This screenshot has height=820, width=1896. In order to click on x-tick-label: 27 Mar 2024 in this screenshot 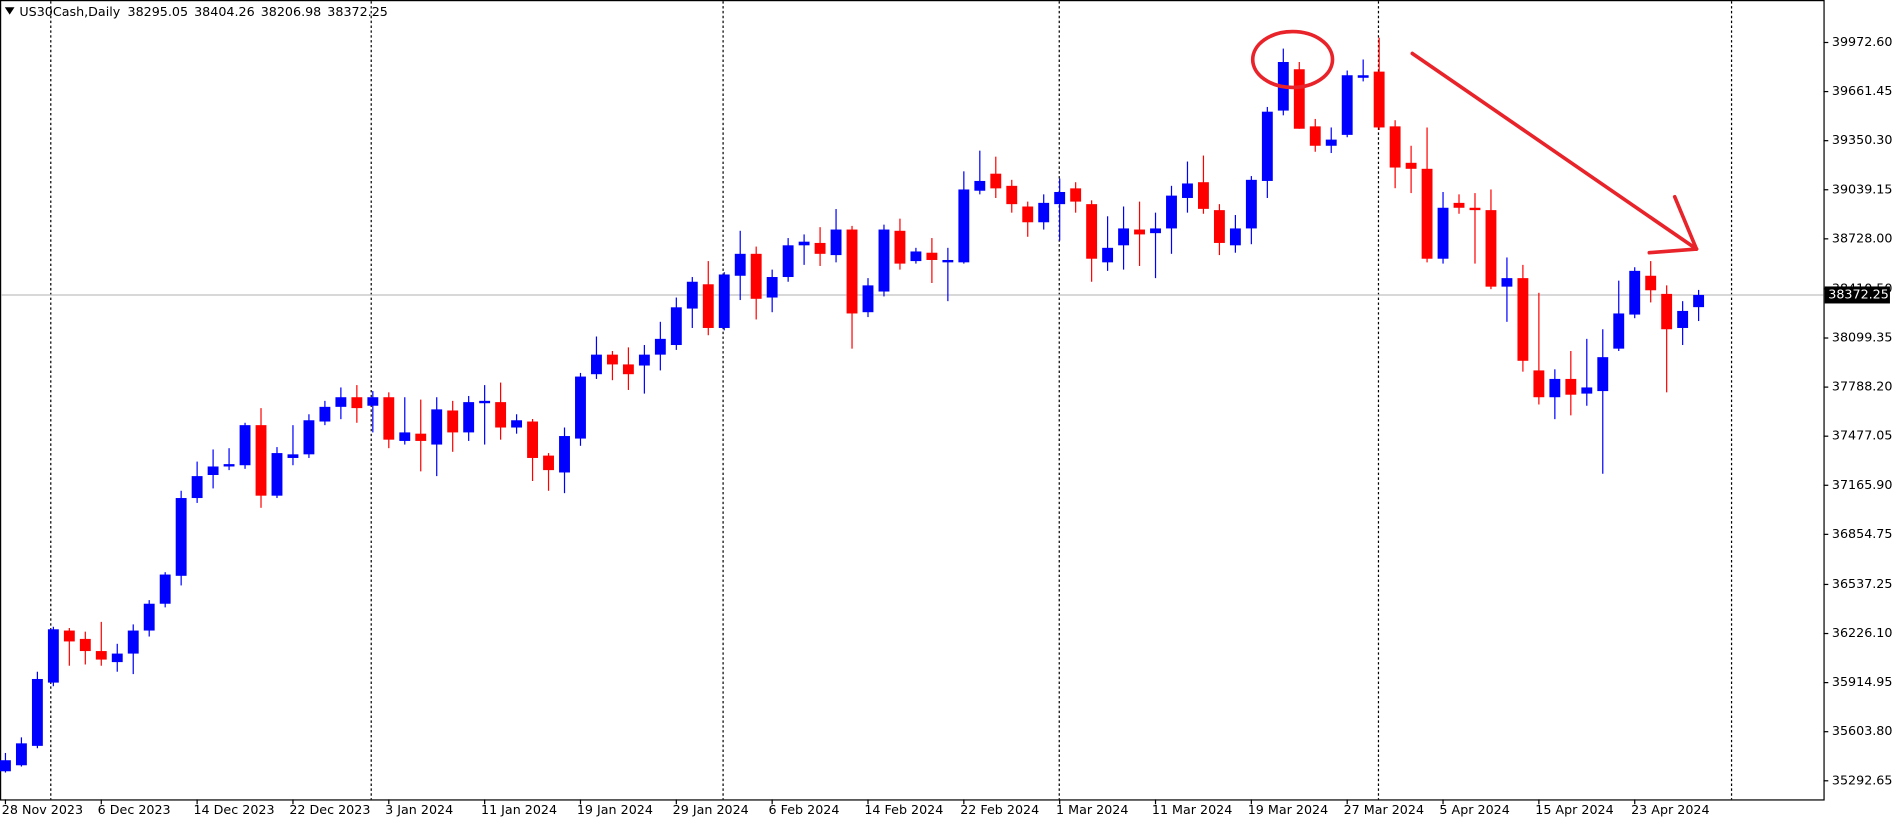, I will do `click(1384, 809)`.